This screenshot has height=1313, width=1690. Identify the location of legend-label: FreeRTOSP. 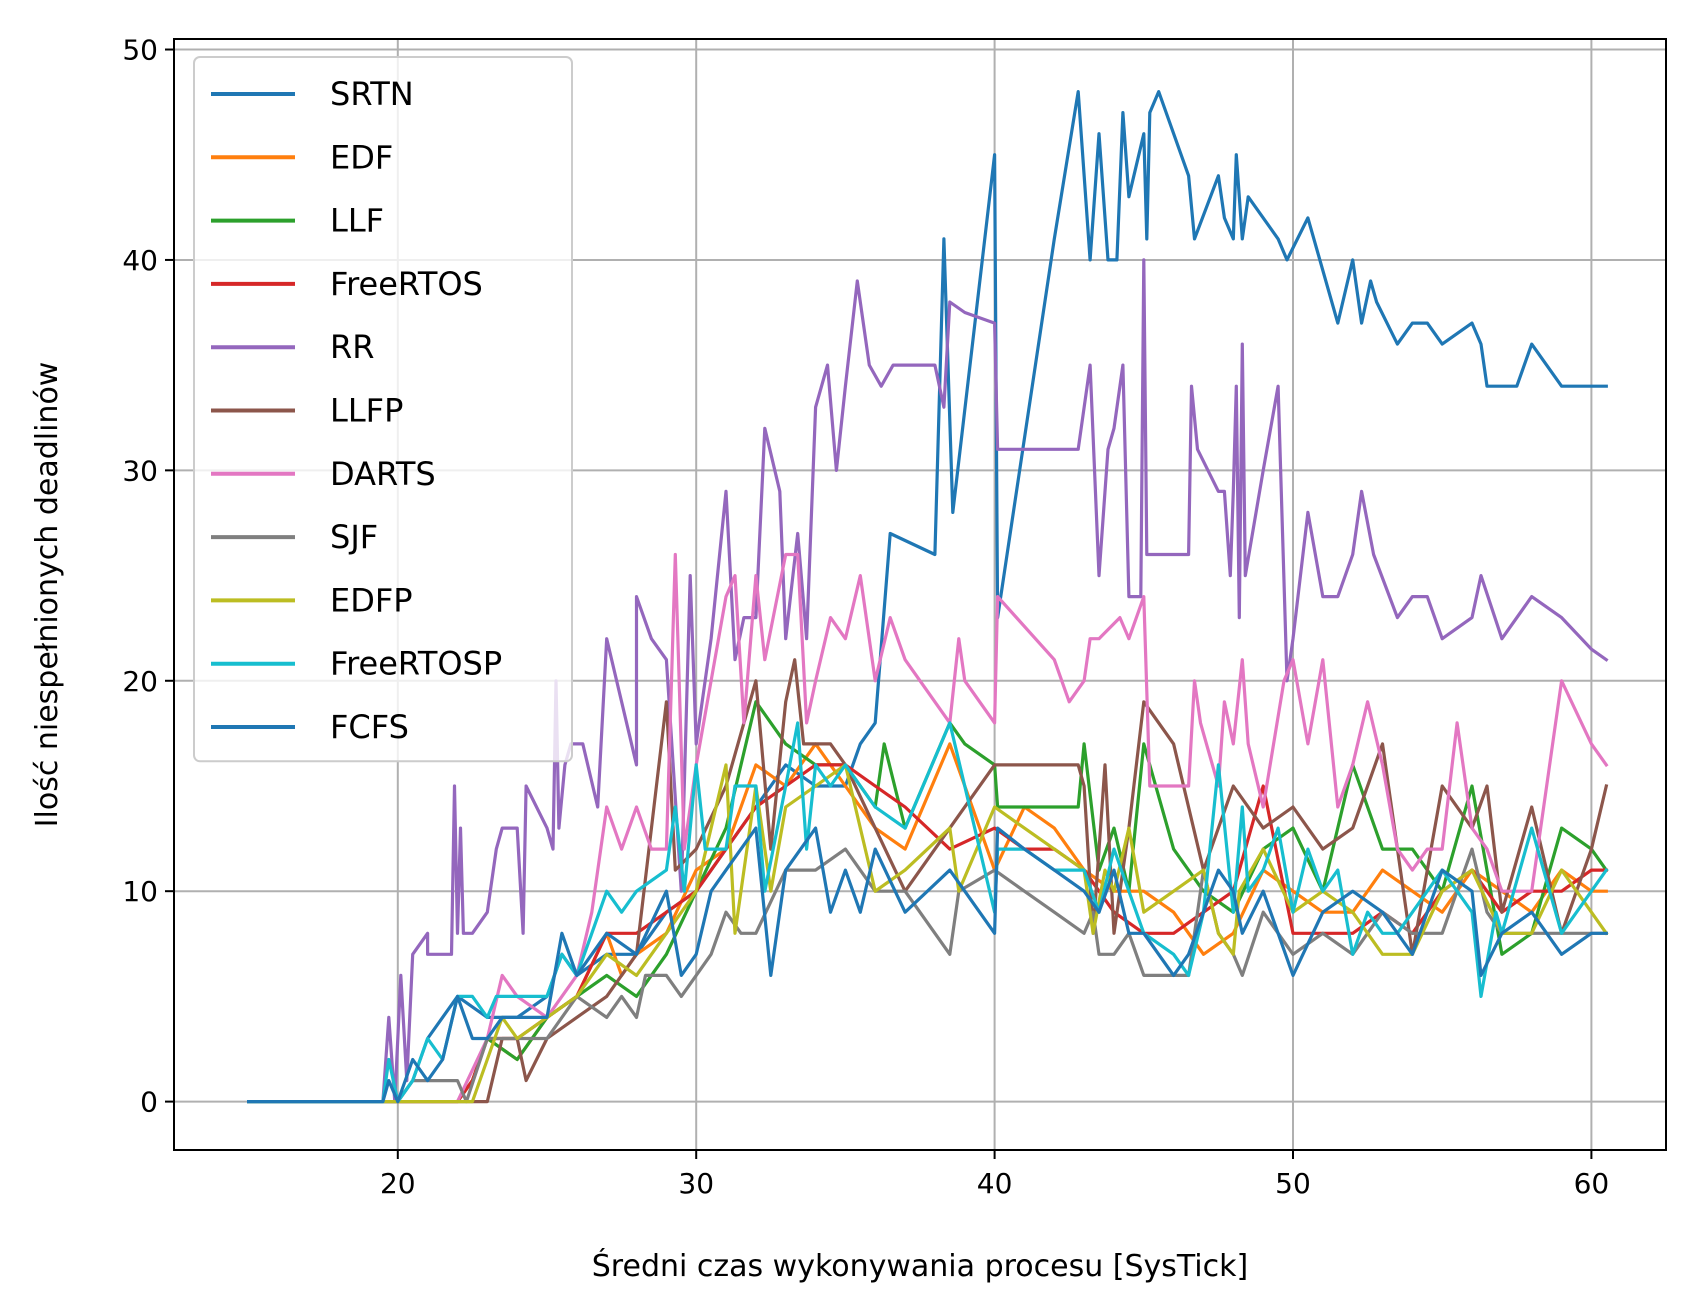
(416, 664).